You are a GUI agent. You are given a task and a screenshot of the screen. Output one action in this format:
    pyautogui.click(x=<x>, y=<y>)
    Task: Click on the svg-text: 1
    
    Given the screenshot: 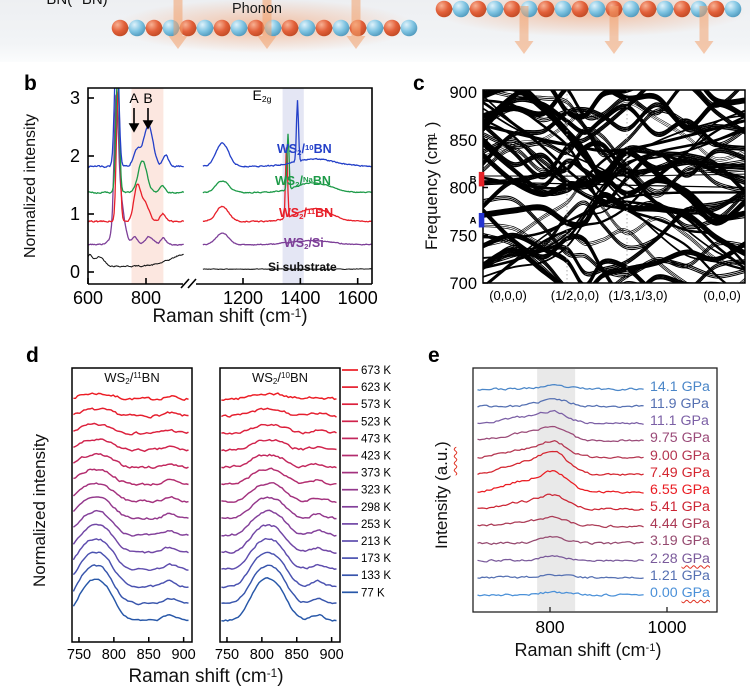 What is the action you would take?
    pyautogui.click(x=75, y=214)
    